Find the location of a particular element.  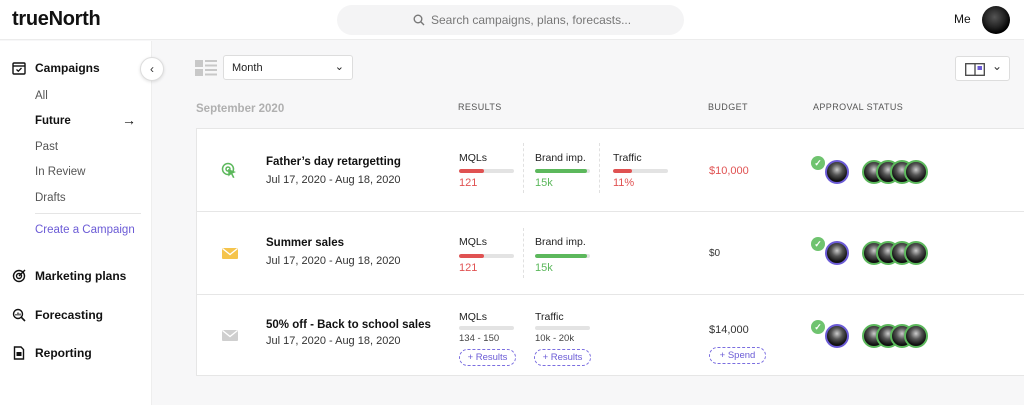

nav-marketing-plans: Marketing plans is located at coordinates (69, 276).